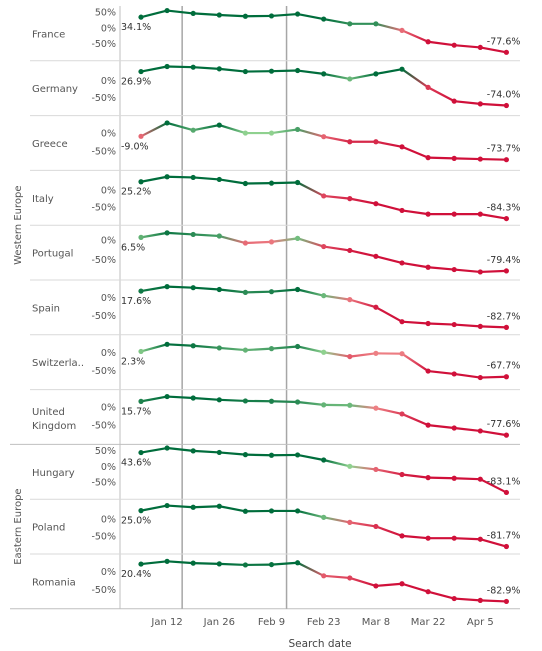  Describe the element at coordinates (136, 82) in the screenshot. I see `first-value-label: 26.9%` at that location.